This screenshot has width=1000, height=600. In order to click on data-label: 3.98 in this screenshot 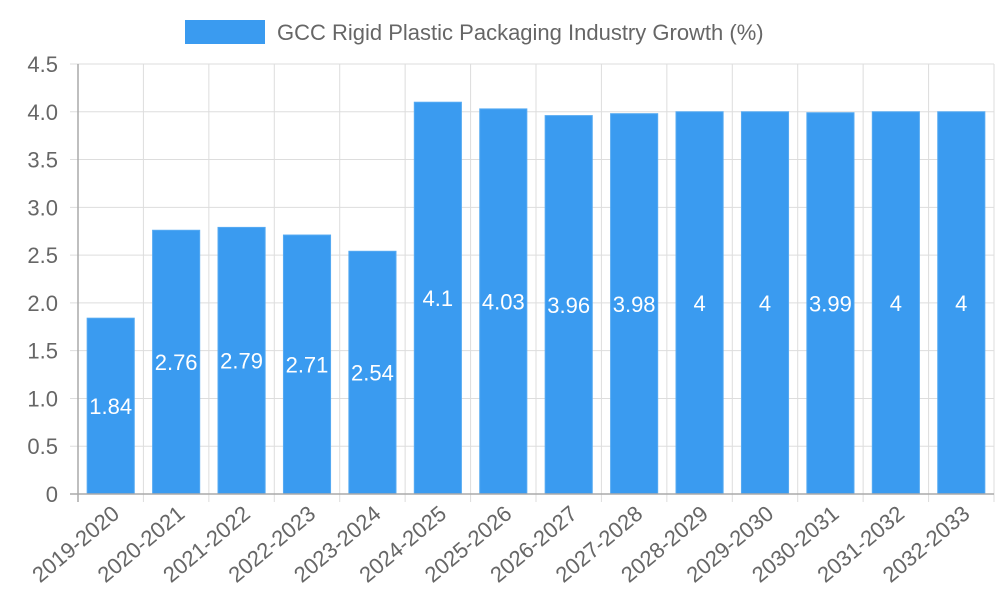, I will do `click(634, 304)`.